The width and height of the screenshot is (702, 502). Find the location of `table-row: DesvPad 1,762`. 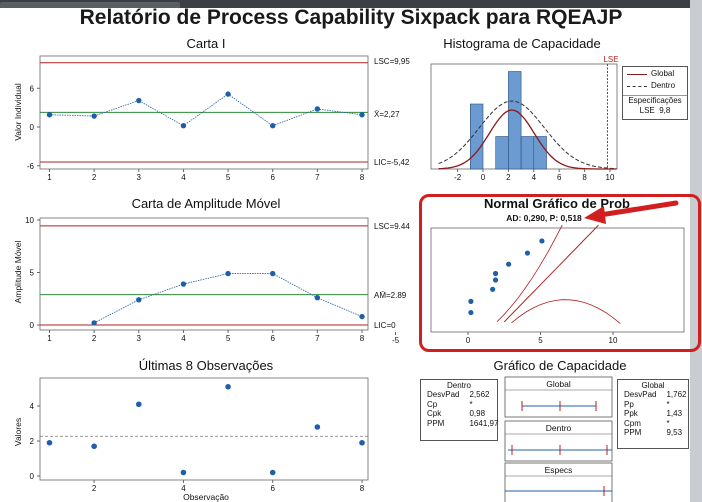

table-row: DesvPad 1,762 is located at coordinates (655, 395).